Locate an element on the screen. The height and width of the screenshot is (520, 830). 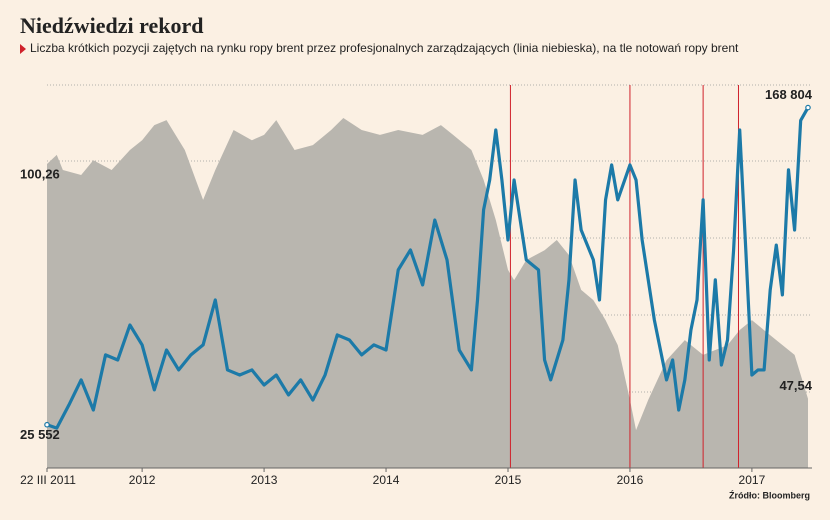
x-tick-label: 2012 is located at coordinates (142, 480).